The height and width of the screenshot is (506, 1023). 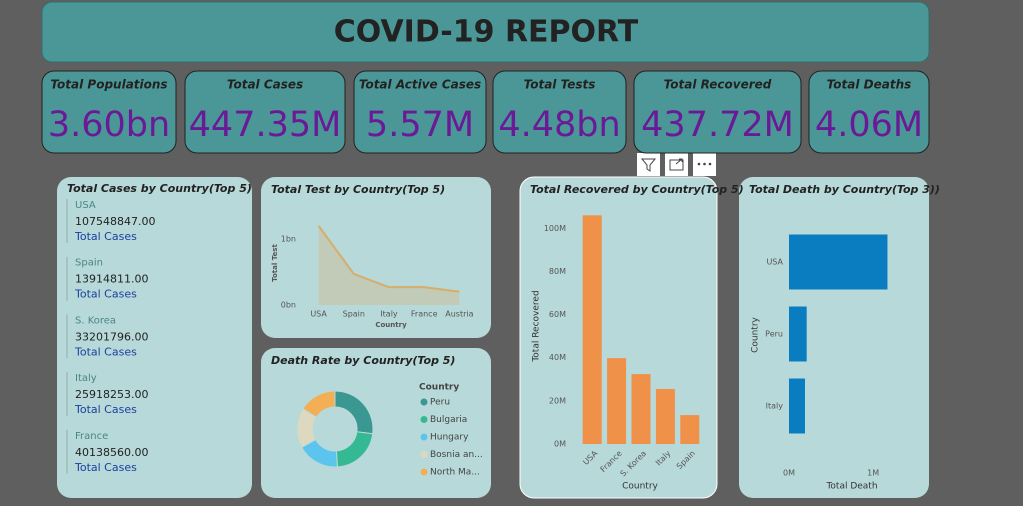 I want to click on y-axis-title: Total Test, so click(x=275, y=263).